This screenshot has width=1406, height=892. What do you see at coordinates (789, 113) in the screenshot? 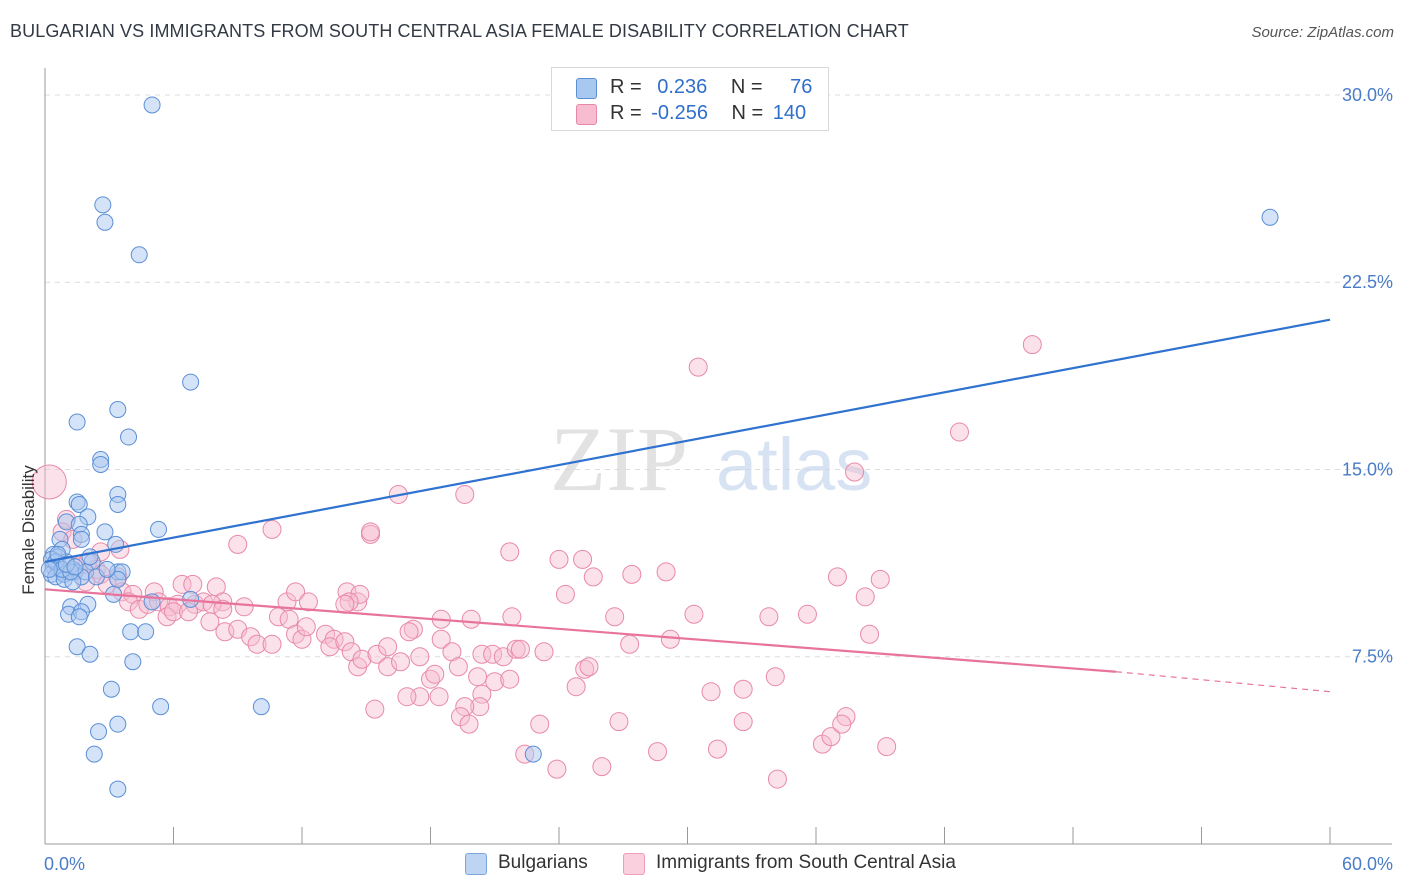
I see `legend-n-value: 140` at bounding box center [789, 113].